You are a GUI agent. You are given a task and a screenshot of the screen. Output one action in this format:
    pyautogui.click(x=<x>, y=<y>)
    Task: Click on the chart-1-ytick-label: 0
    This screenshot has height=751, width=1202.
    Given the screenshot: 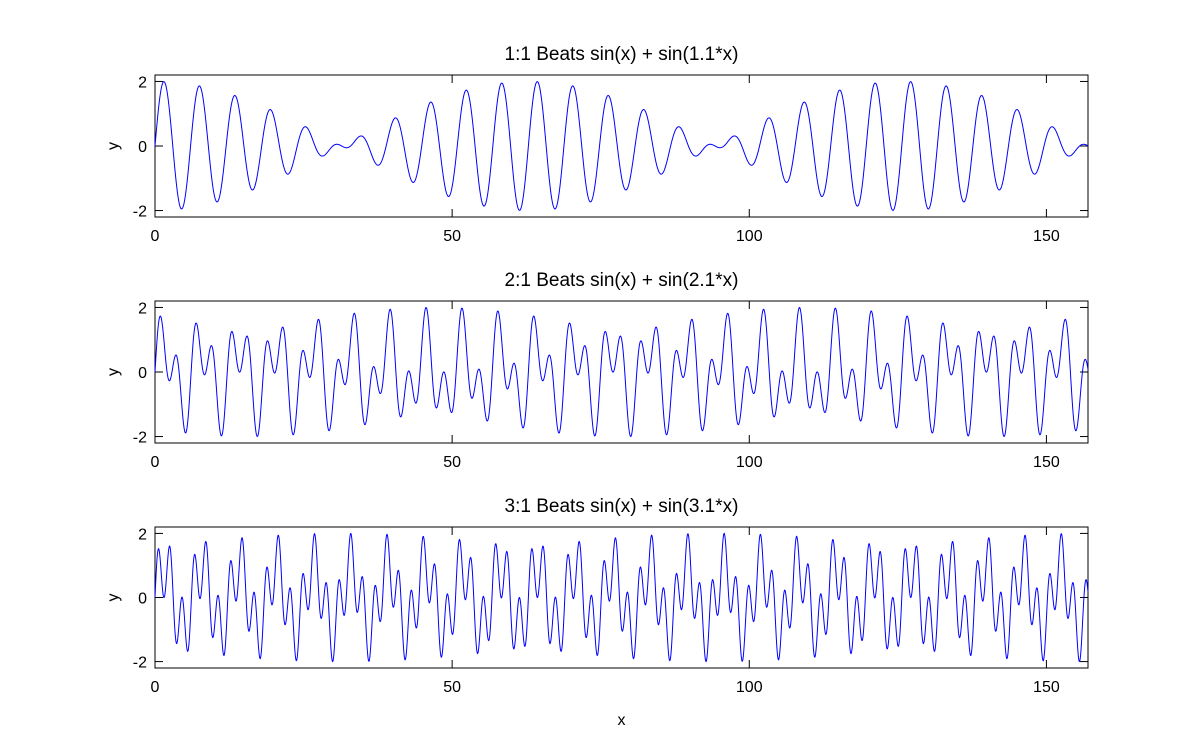 What is the action you would take?
    pyautogui.click(x=142, y=147)
    